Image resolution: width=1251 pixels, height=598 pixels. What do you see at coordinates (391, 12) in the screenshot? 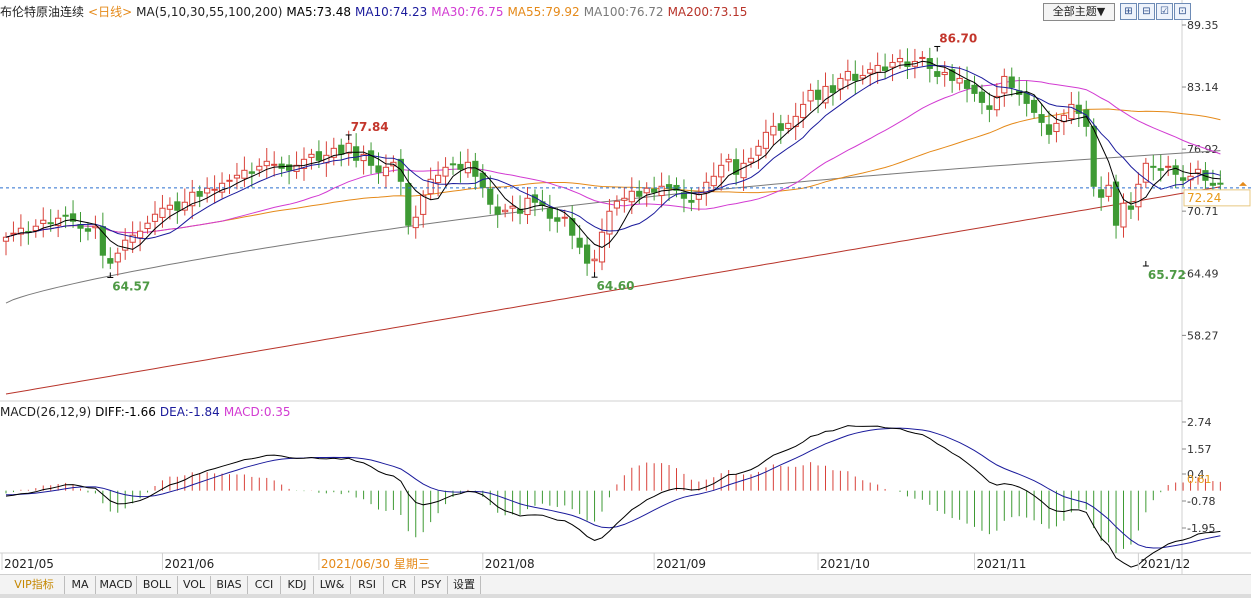
I see `ma10-value: MA10:74.23` at bounding box center [391, 12].